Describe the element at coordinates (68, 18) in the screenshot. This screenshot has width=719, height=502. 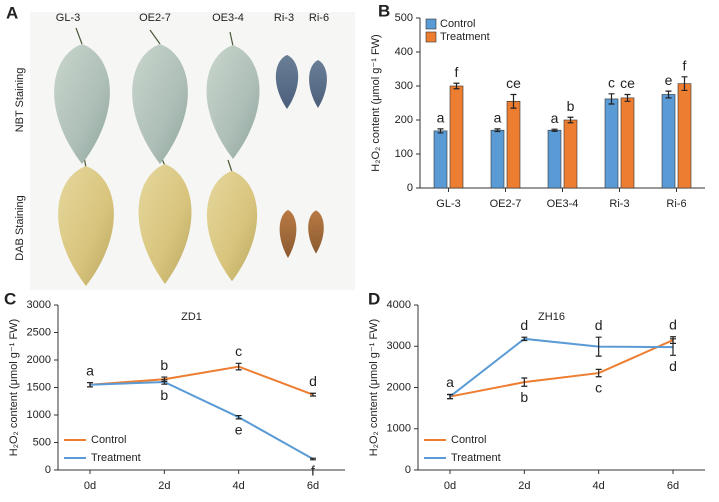
I see `sample-label: GL-3` at that location.